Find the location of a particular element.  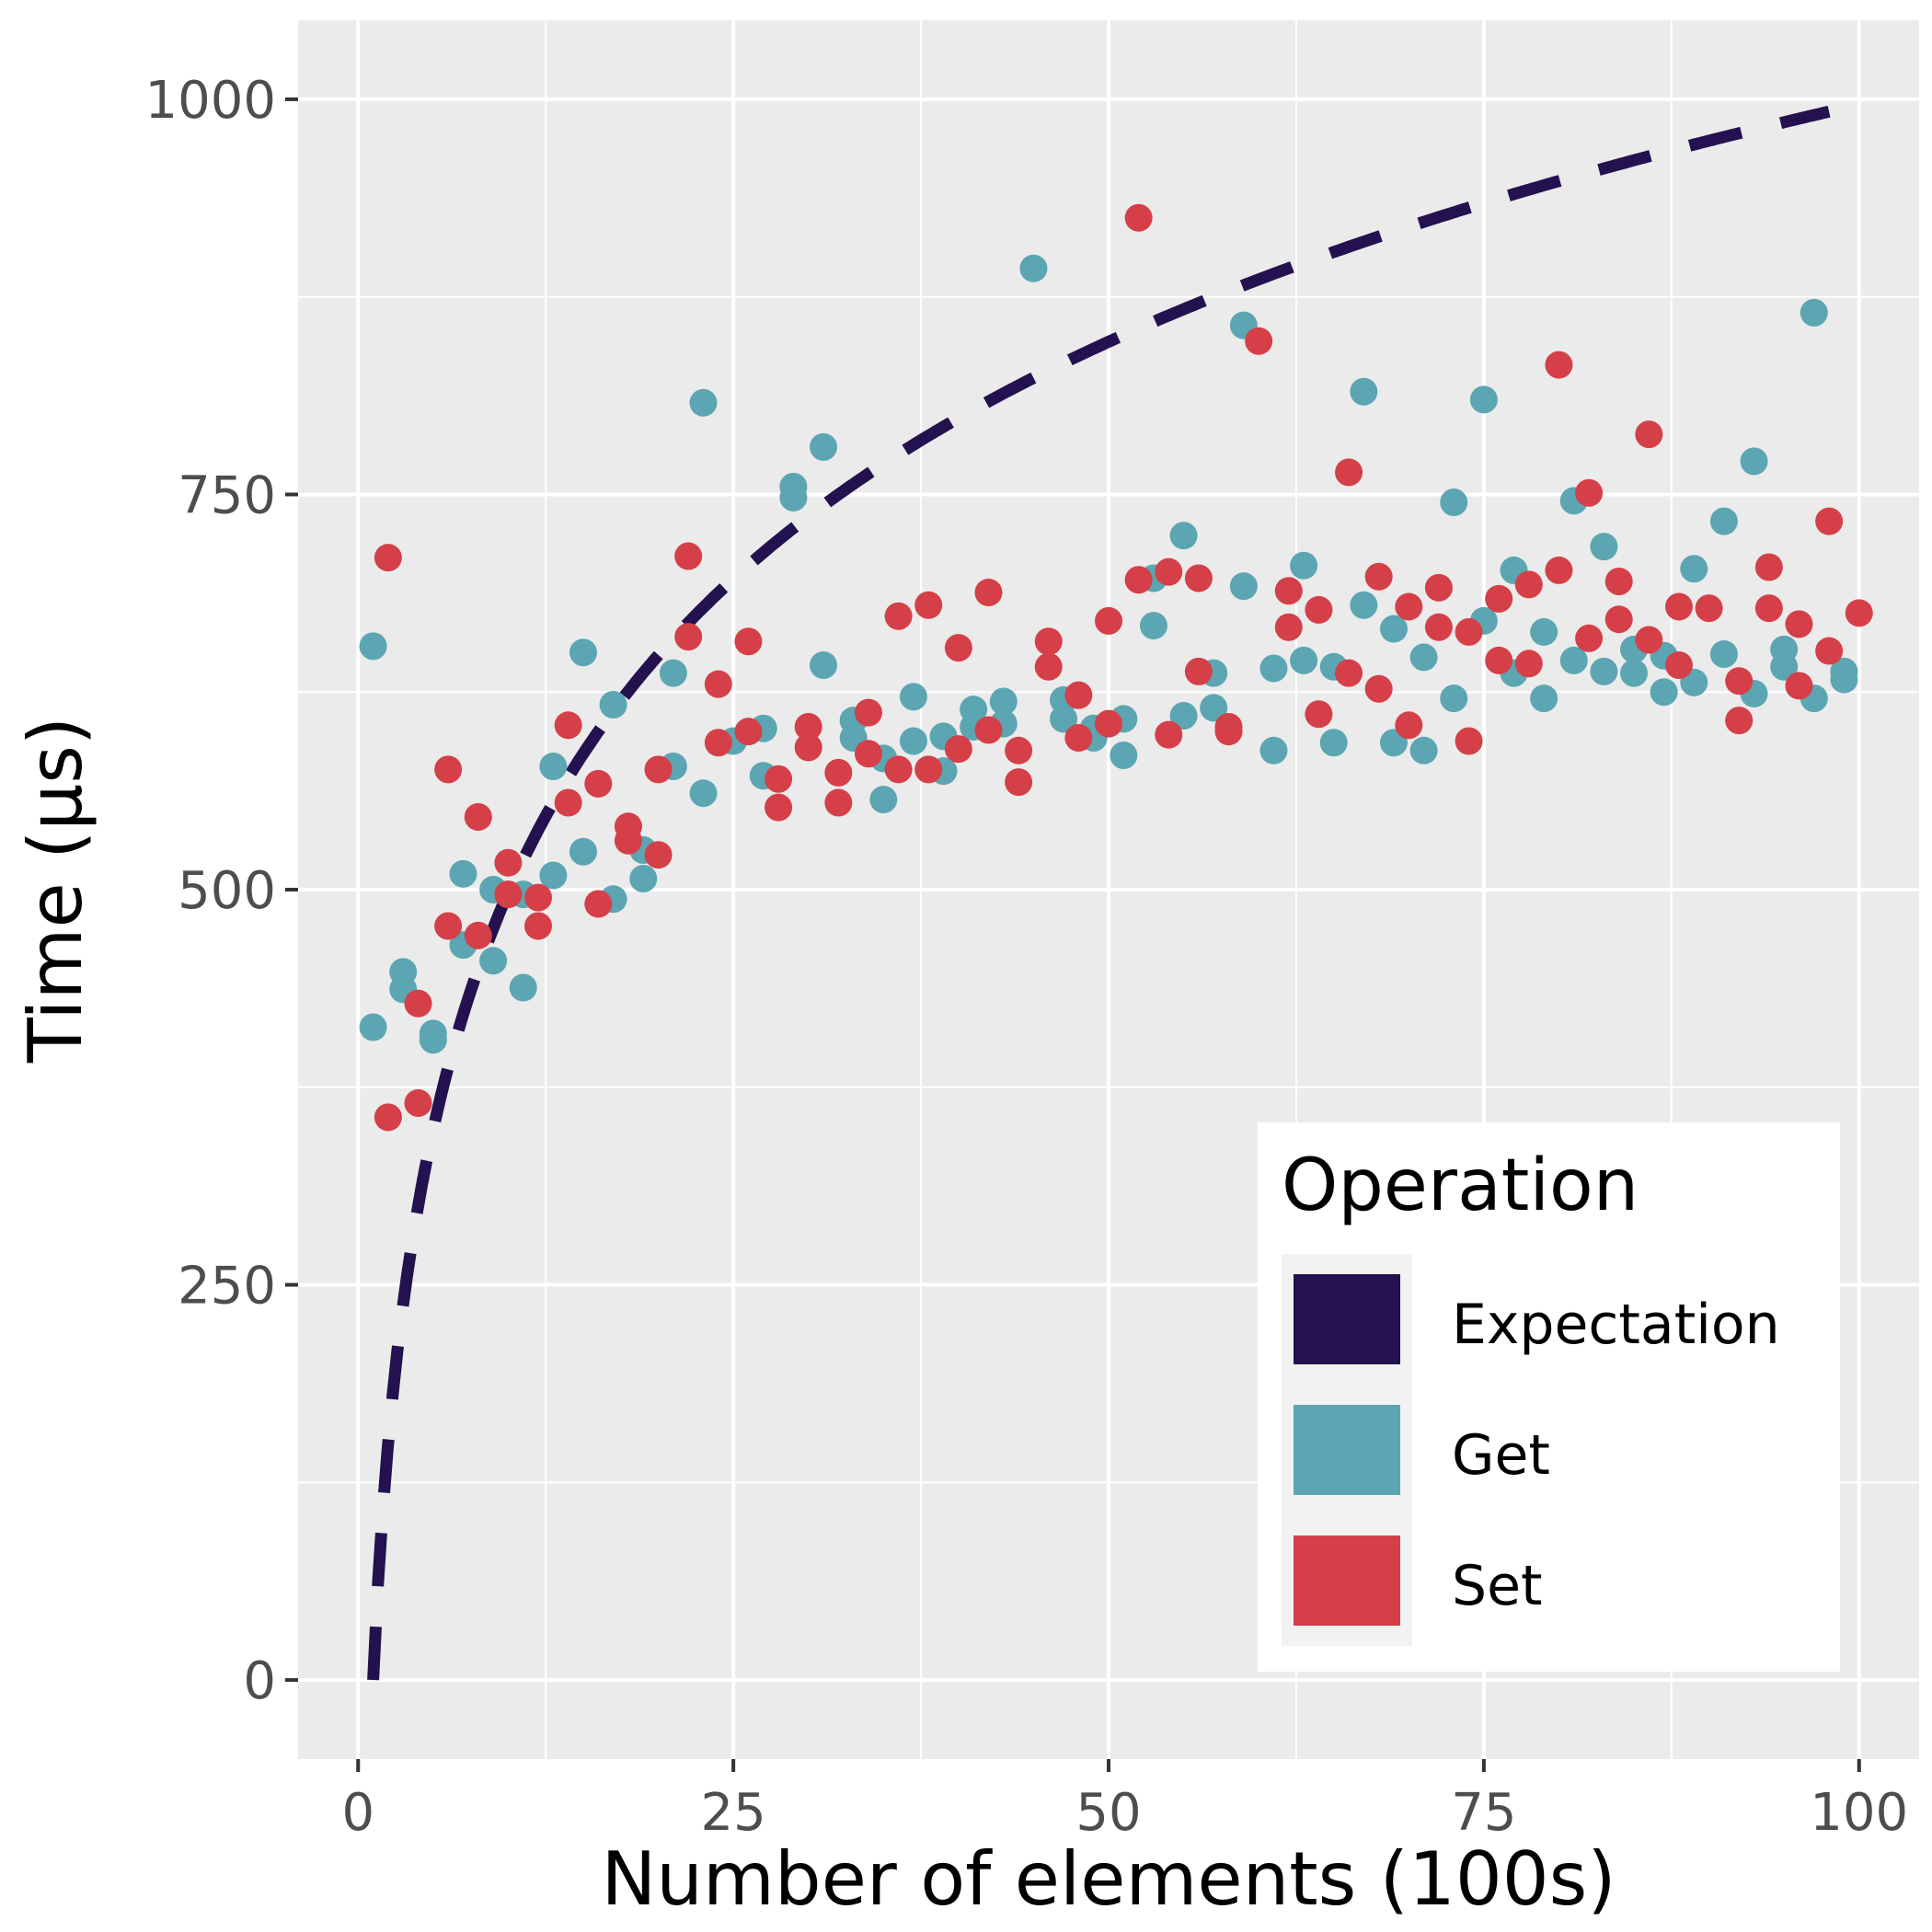

x-tick-label: 100 is located at coordinates (1859, 1813).